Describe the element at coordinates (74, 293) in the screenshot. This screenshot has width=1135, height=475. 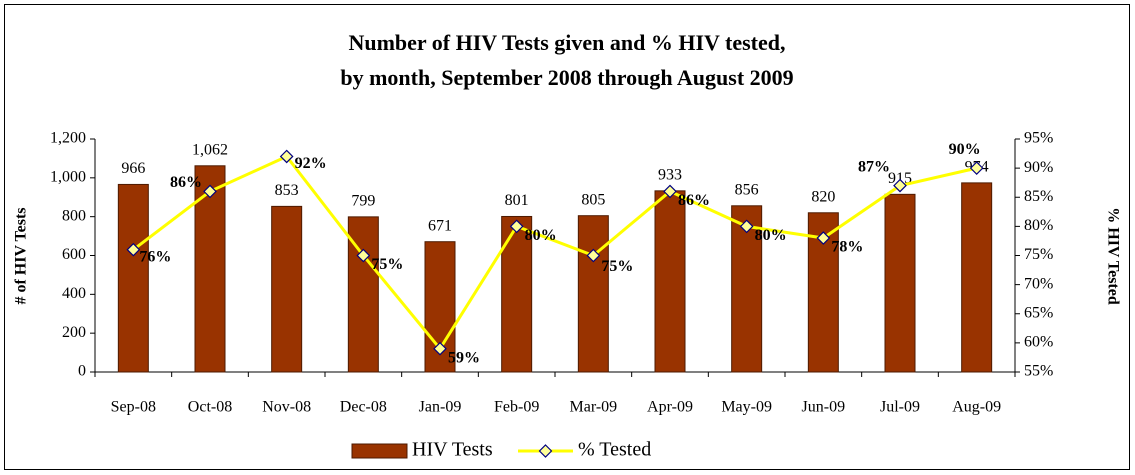
I see `y-tick-label: 400` at that location.